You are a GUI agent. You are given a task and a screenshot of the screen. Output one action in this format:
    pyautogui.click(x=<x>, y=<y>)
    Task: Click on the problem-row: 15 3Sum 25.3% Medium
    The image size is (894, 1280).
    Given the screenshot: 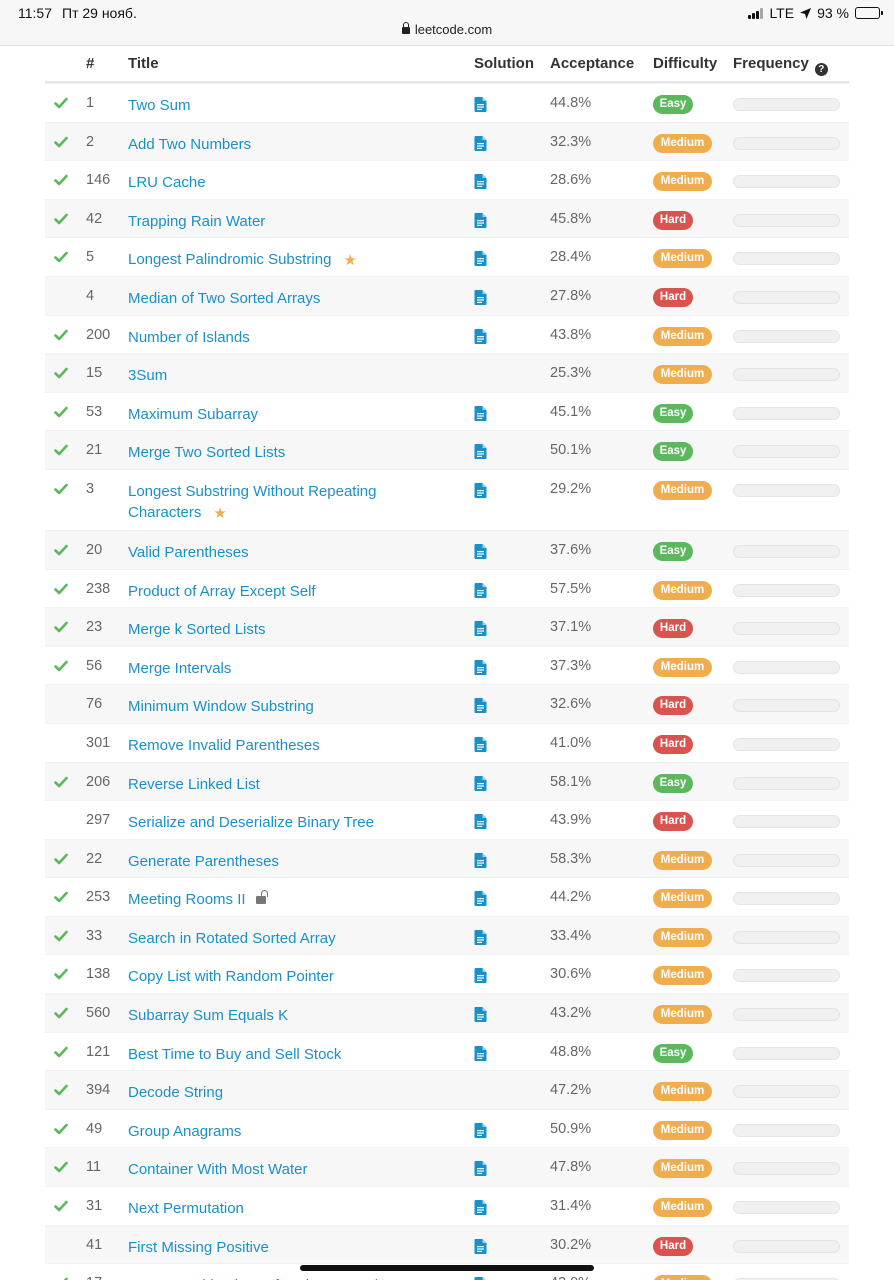 What is the action you would take?
    pyautogui.click(x=447, y=372)
    